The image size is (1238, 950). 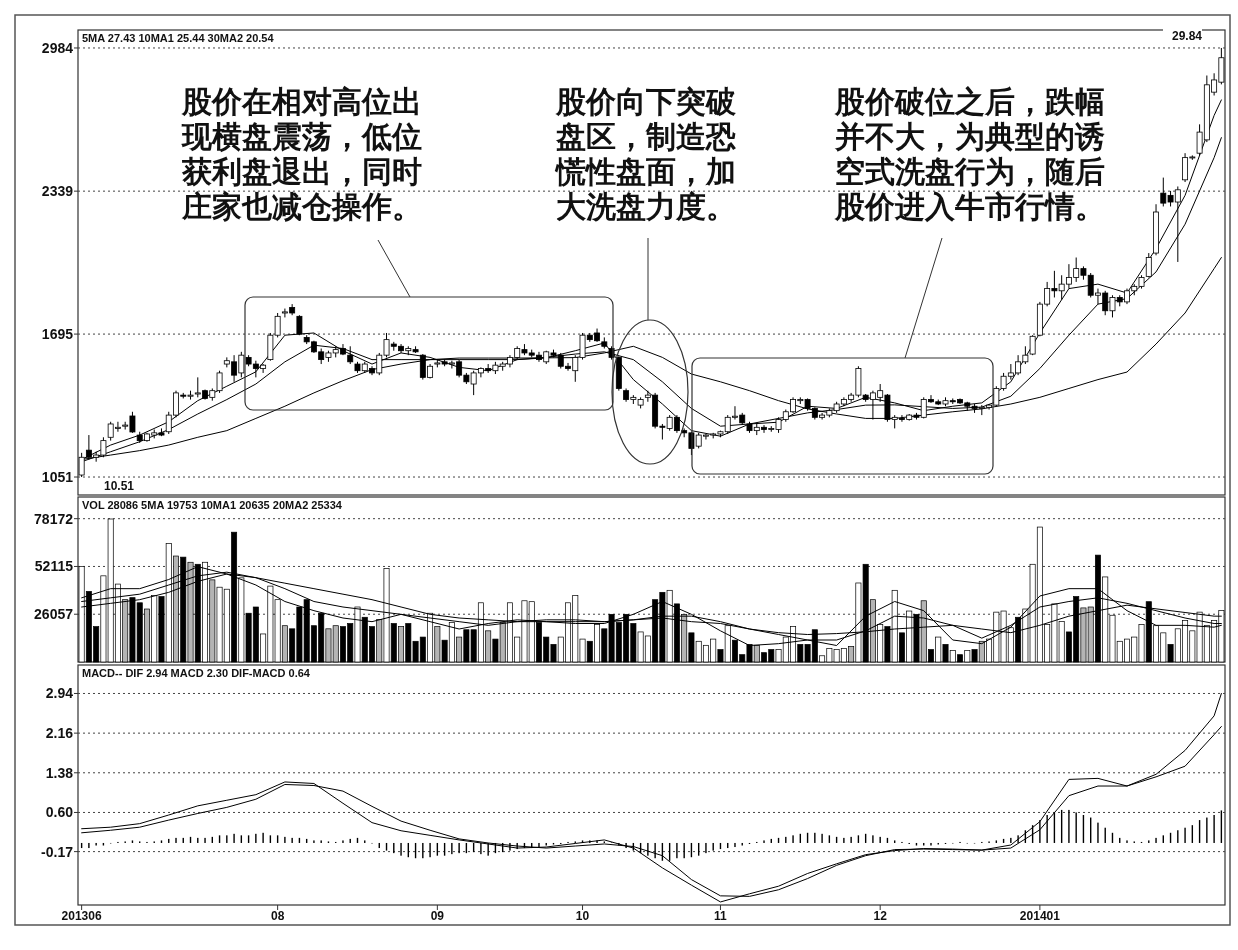 What do you see at coordinates (212, 505) in the screenshot?
I see `annotation: VOL 28086 5MA 19753 10MA1 20635 20MA2 25334` at bounding box center [212, 505].